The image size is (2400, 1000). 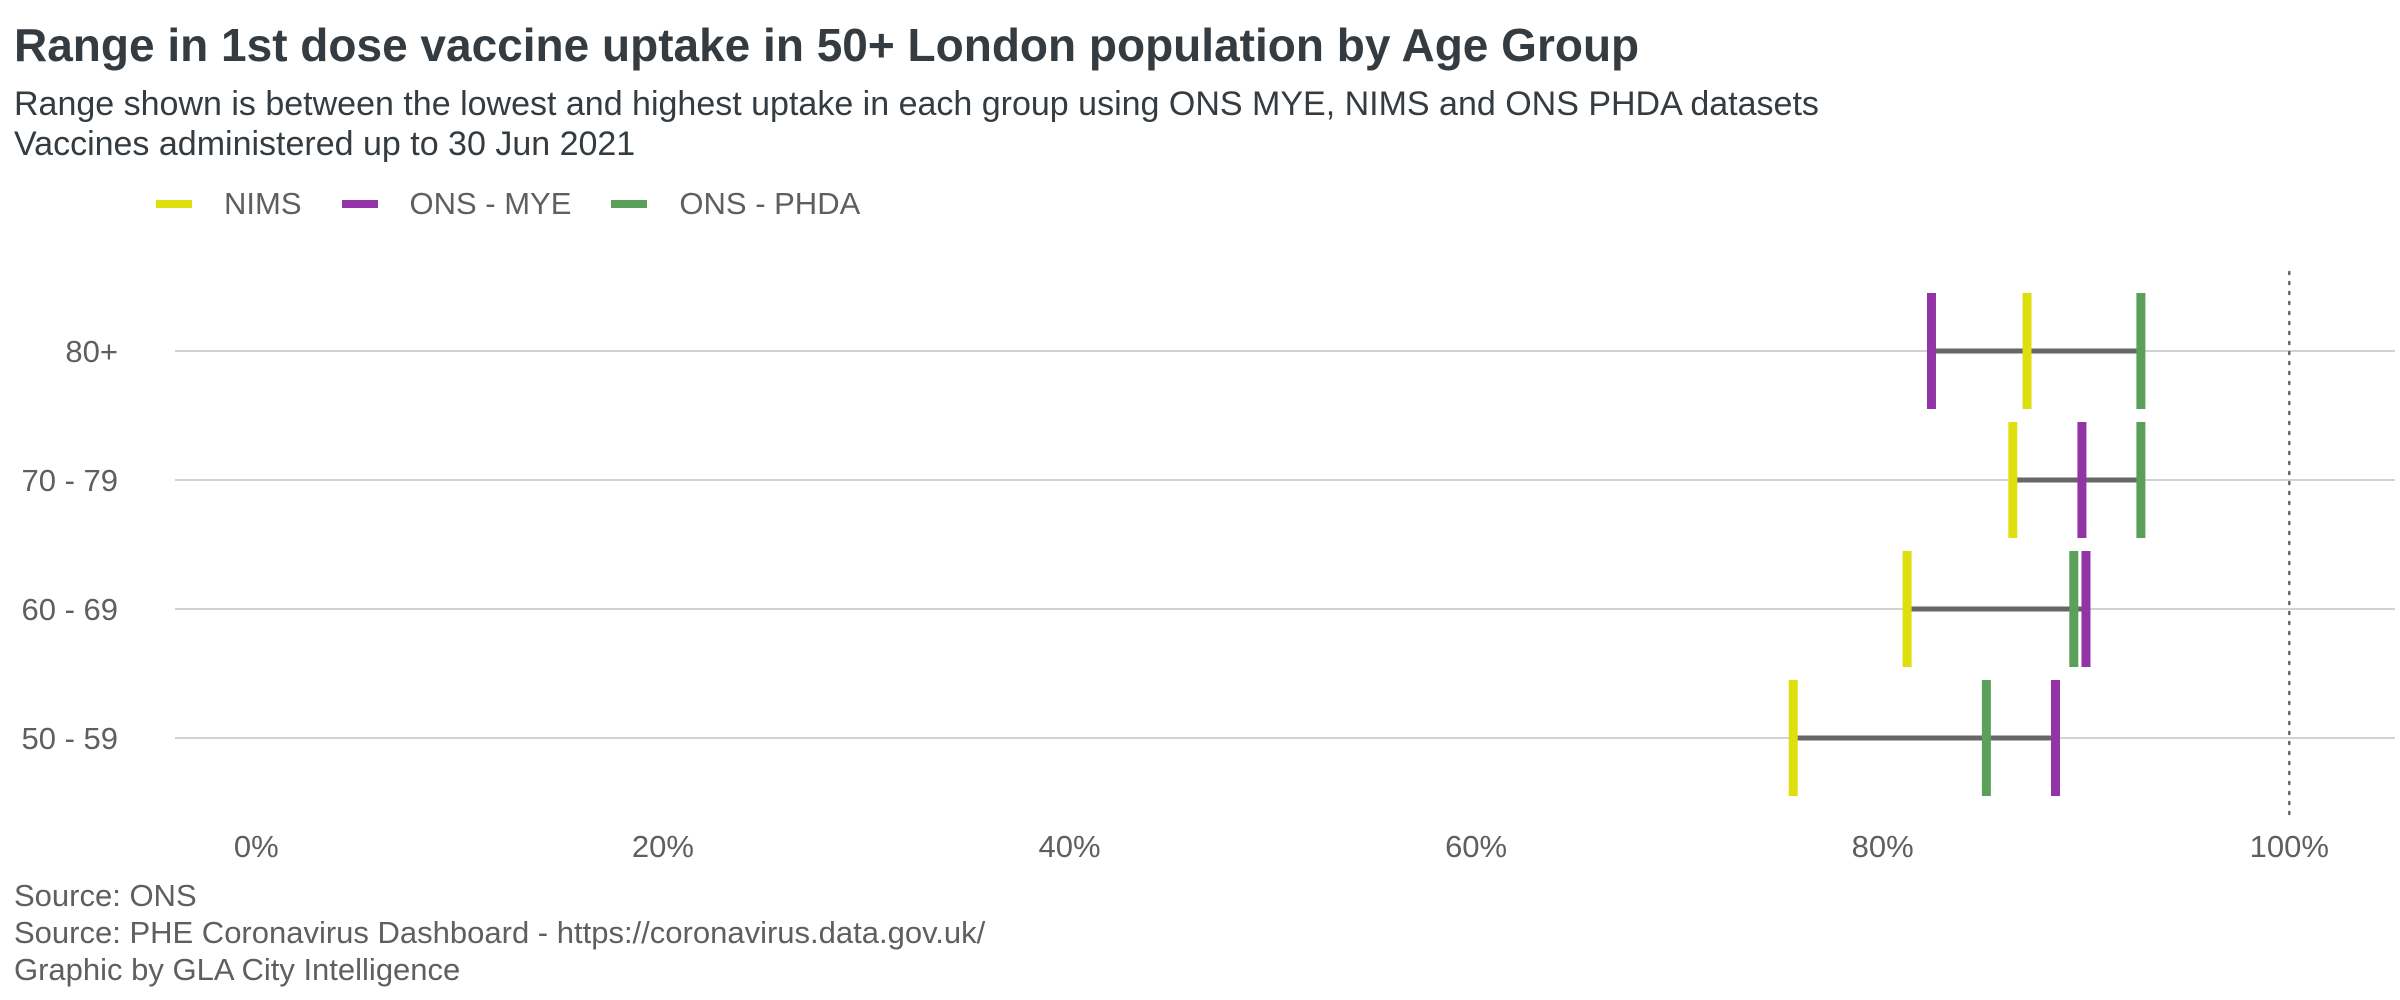 I want to click on legend-item-nims: NIMS, so click(x=229, y=204).